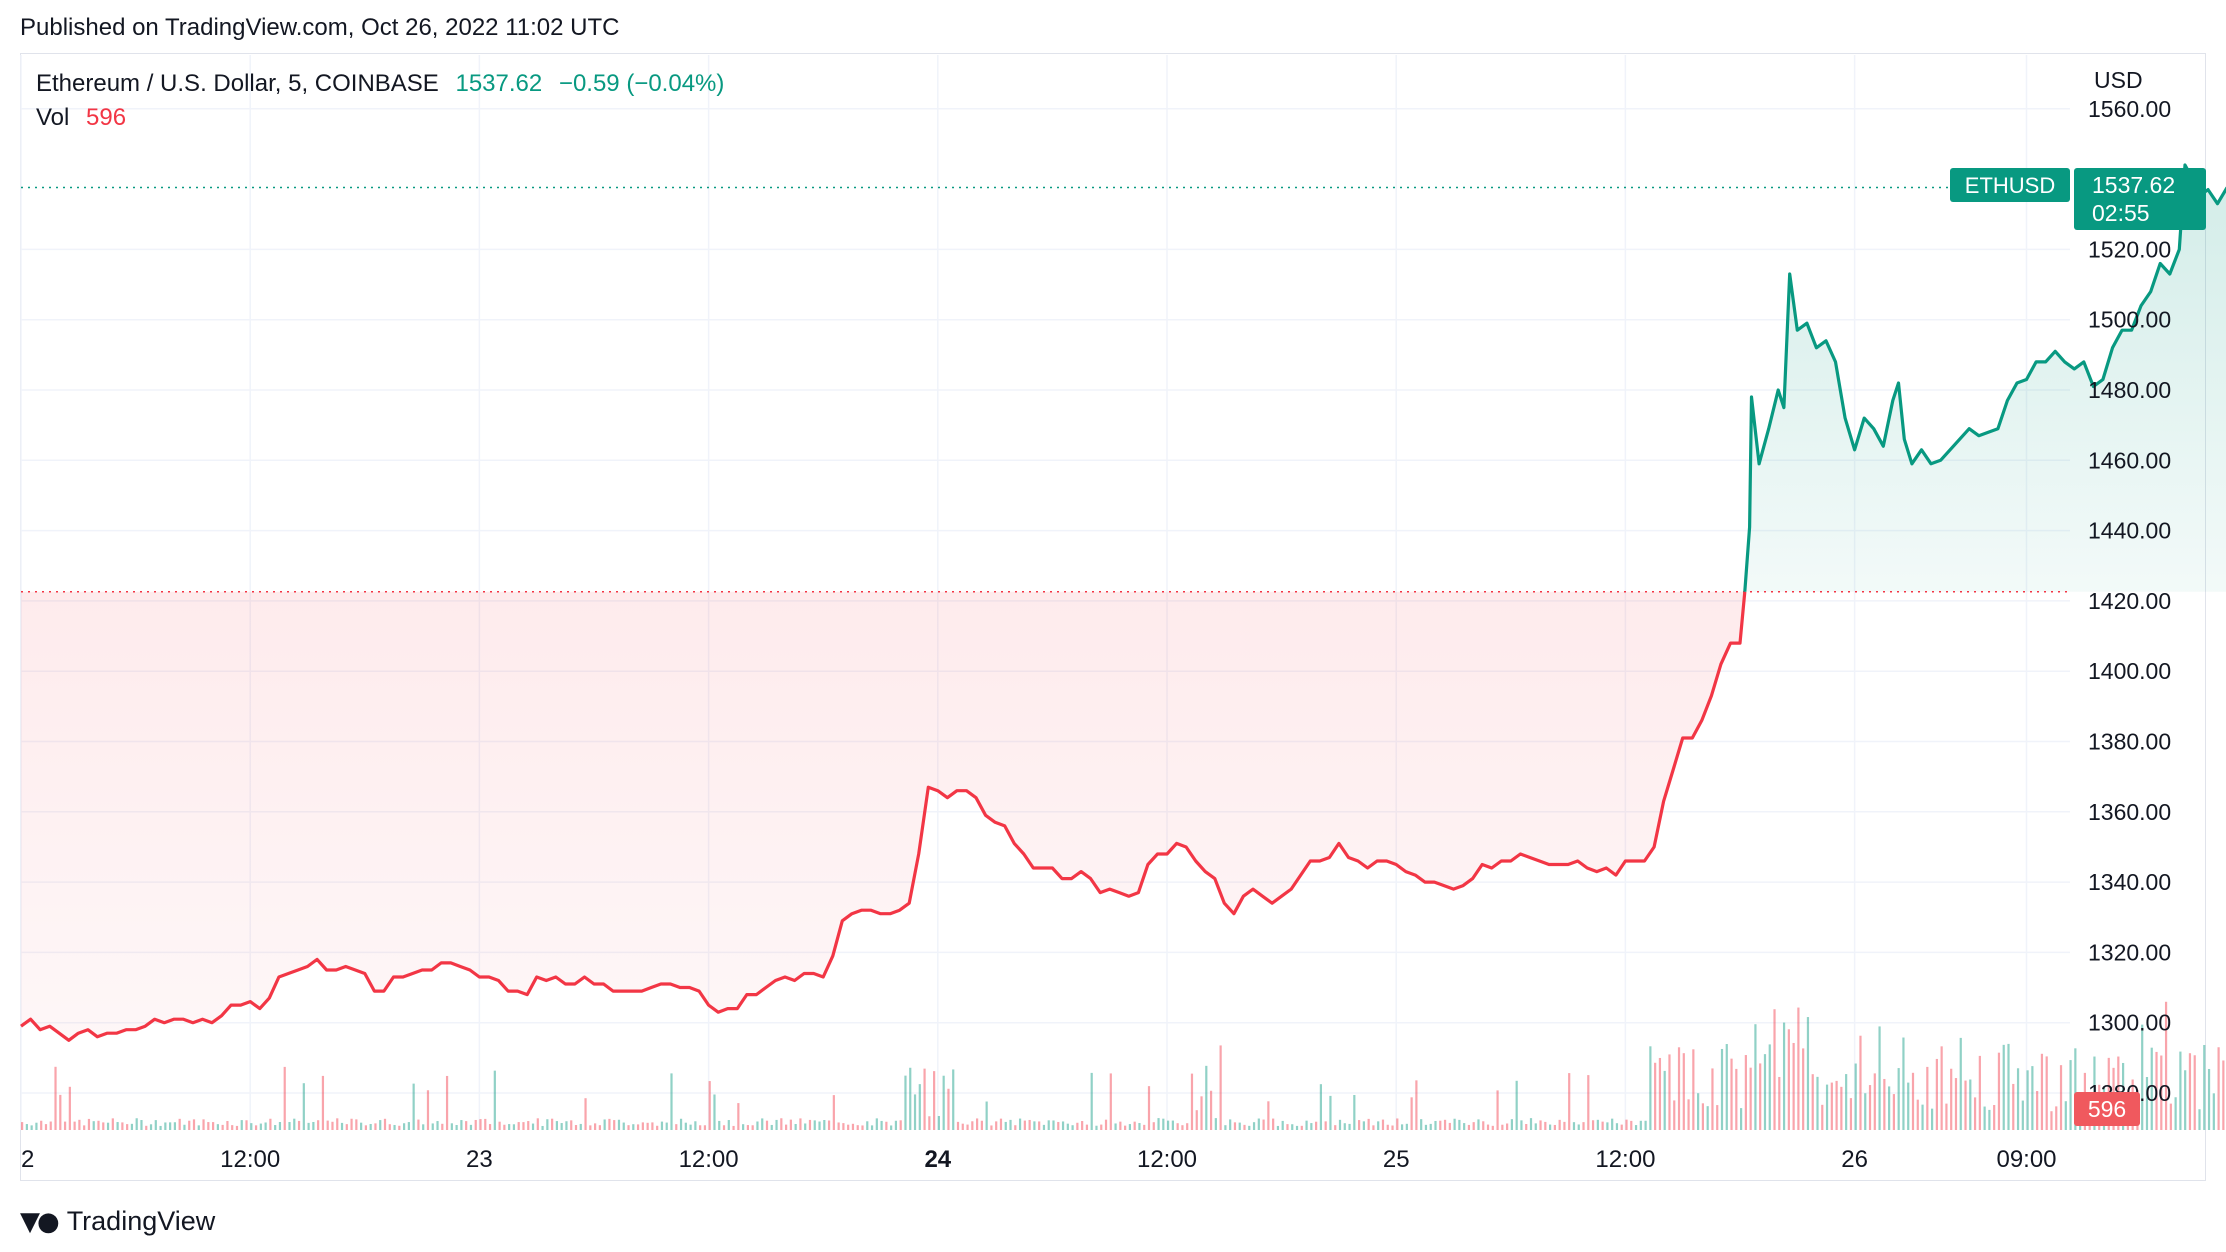 The width and height of the screenshot is (2226, 1252). What do you see at coordinates (1396, 1159) in the screenshot?
I see `x-tick-label: 25` at bounding box center [1396, 1159].